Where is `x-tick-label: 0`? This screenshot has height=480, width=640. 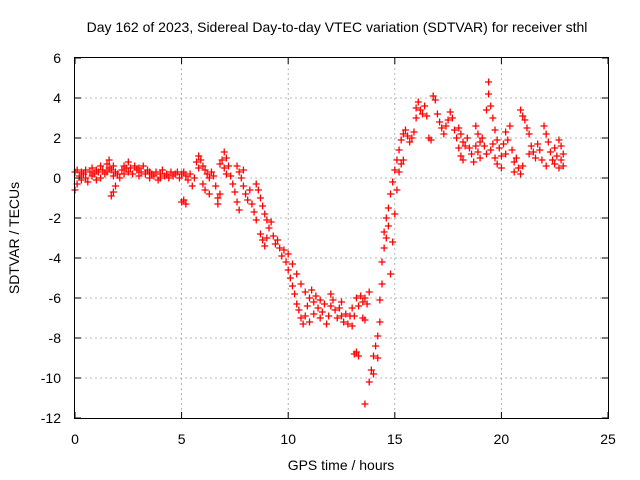 x-tick-label: 0 is located at coordinates (75, 439).